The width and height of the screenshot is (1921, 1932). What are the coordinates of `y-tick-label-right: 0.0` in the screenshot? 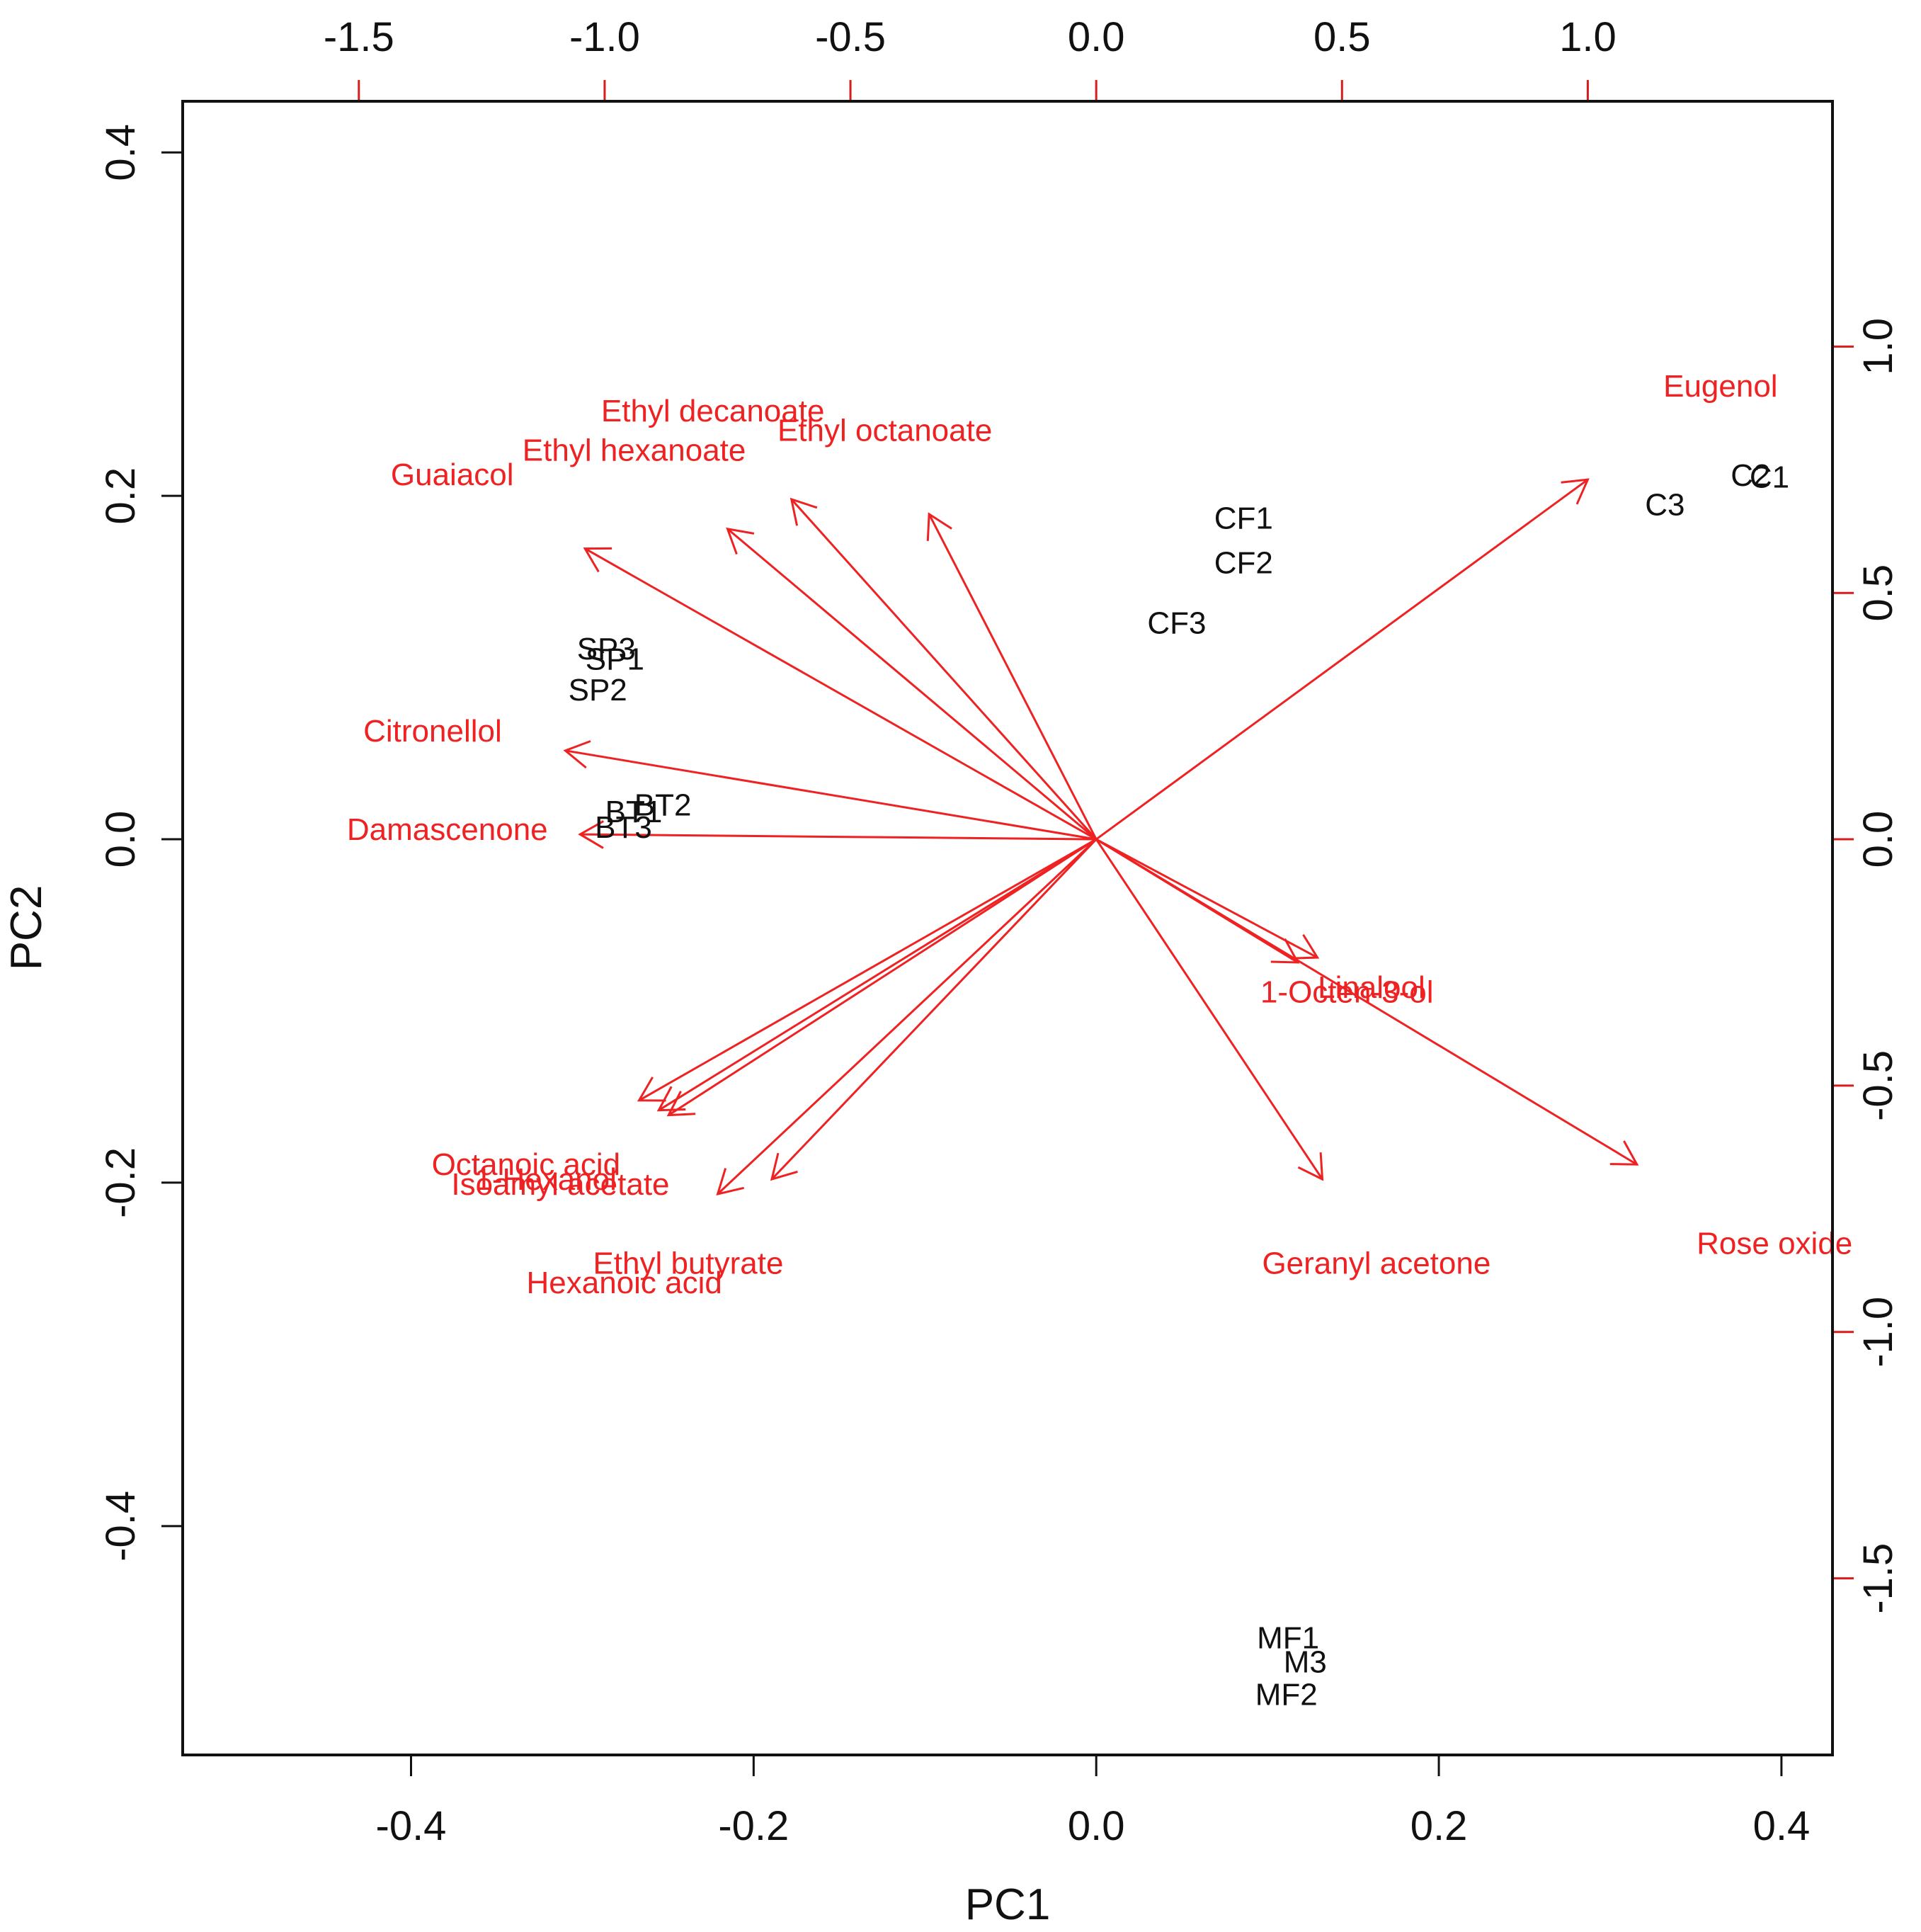 It's located at (1878, 839).